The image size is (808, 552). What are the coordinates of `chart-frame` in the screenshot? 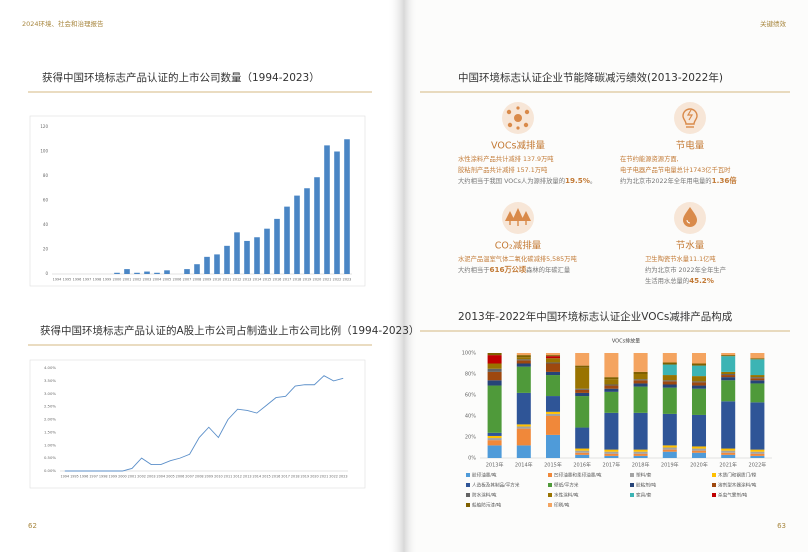 It's located at (197, 424).